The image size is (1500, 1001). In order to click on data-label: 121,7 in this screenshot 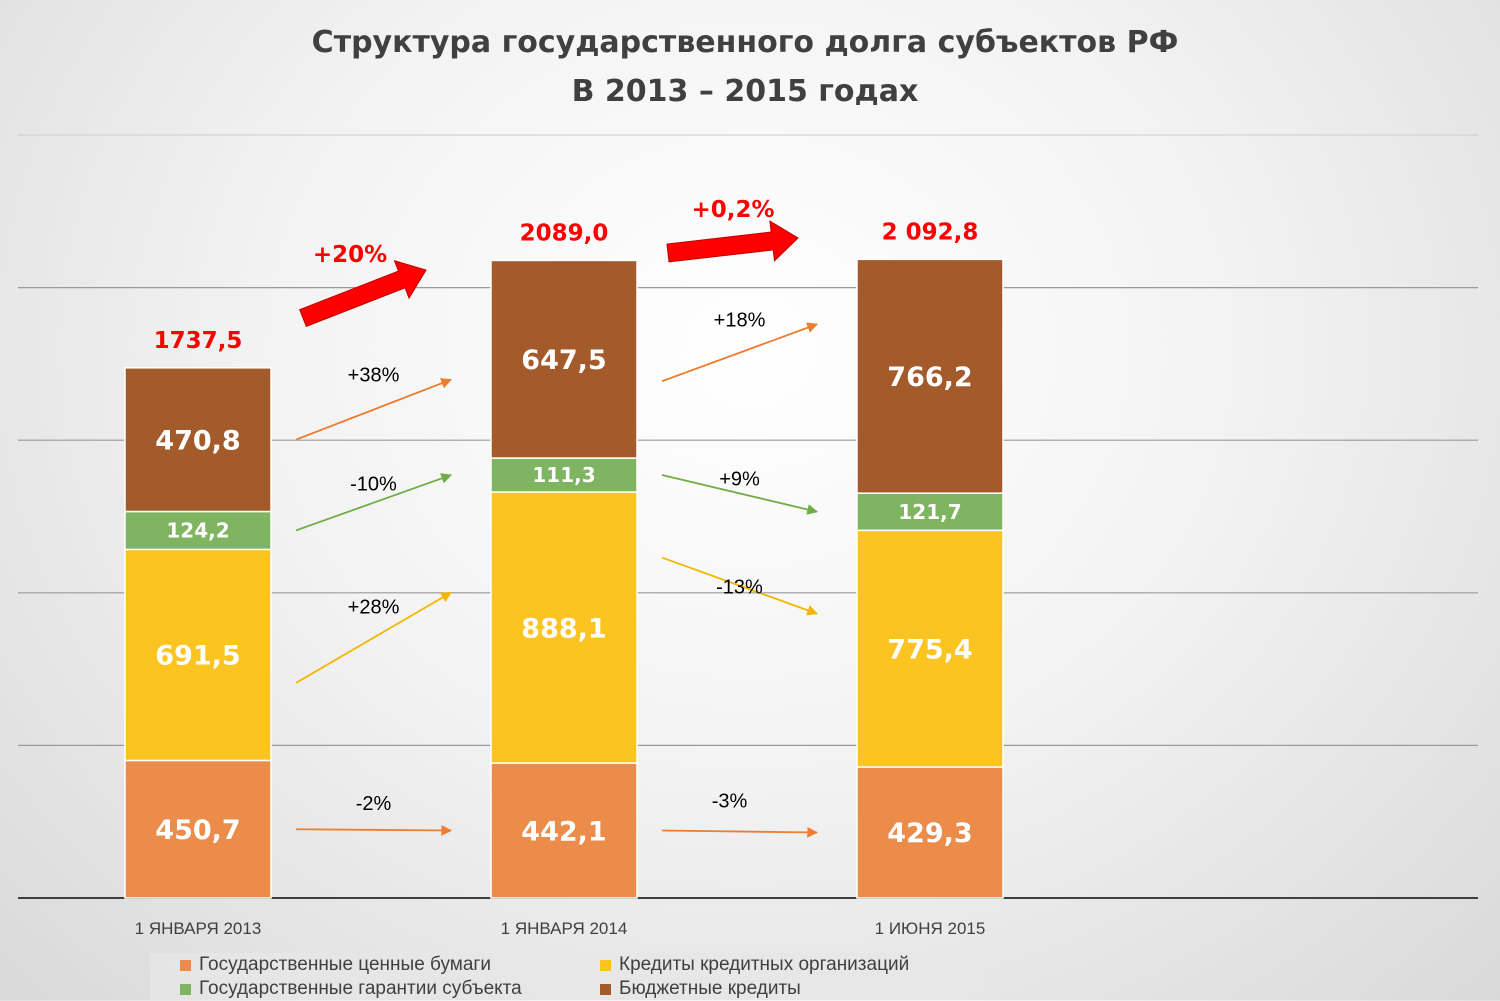, I will do `click(929, 512)`.